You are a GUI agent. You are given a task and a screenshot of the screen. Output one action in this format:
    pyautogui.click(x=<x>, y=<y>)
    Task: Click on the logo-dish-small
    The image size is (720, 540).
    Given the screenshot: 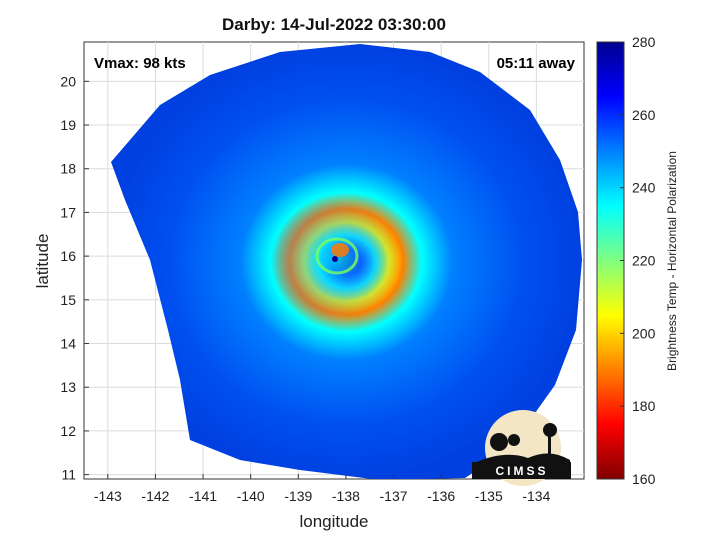 What is the action you would take?
    pyautogui.click(x=514, y=440)
    